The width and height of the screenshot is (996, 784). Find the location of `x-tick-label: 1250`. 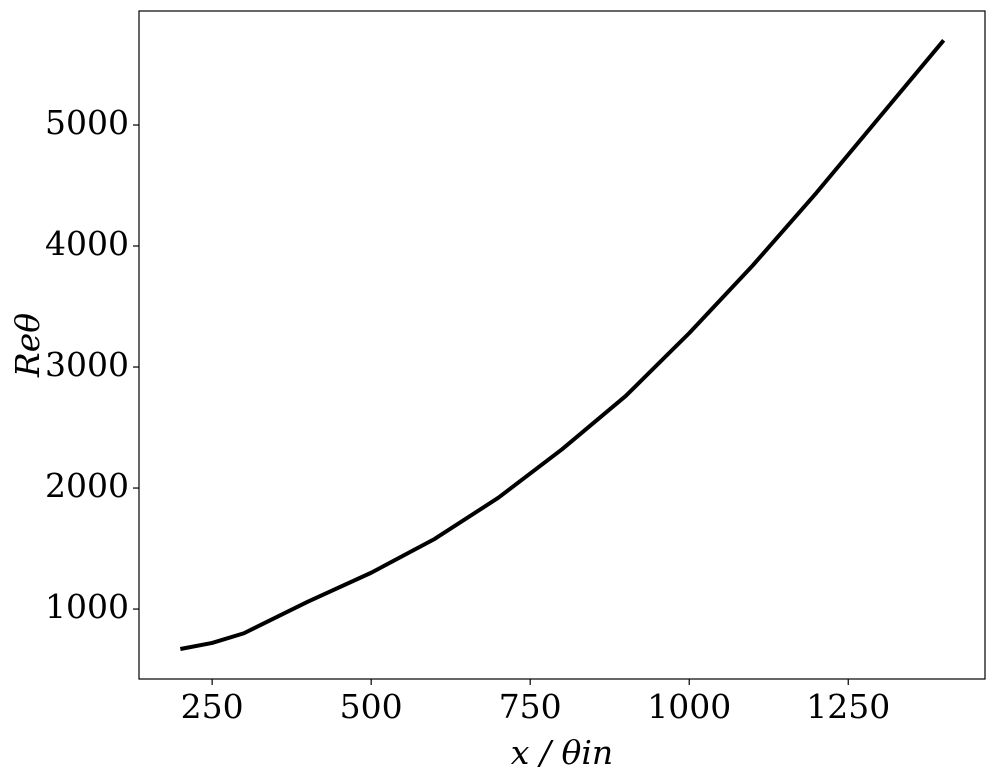

x-tick-label: 1250 is located at coordinates (848, 706).